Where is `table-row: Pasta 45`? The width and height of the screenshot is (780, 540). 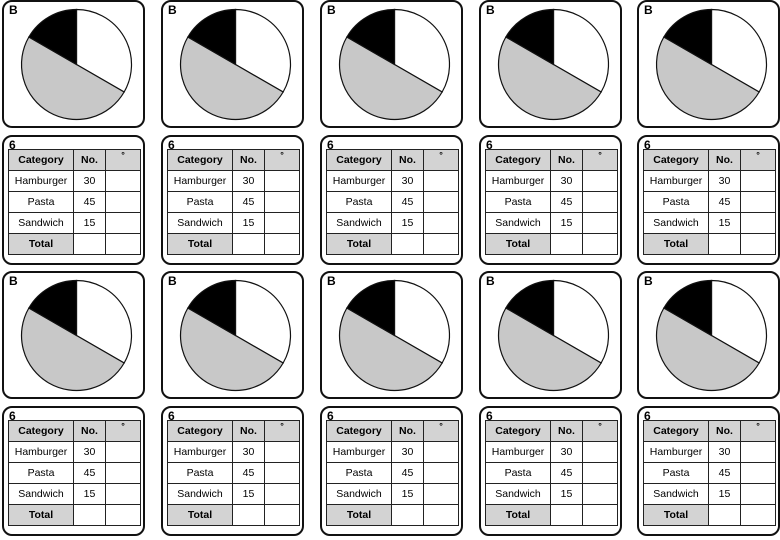 table-row: Pasta 45 is located at coordinates (709, 202).